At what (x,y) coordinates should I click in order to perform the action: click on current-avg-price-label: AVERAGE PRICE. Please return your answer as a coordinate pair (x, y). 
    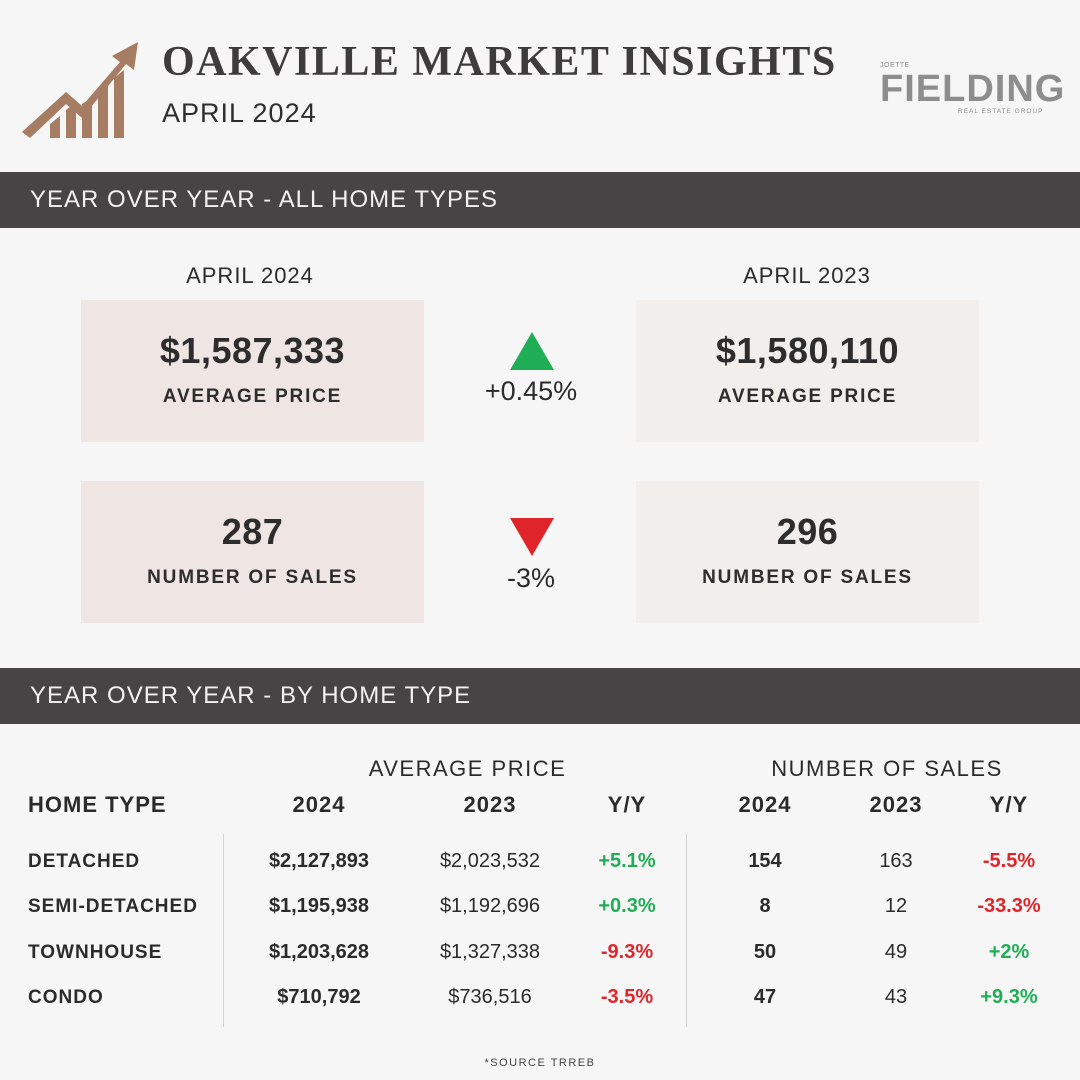
    Looking at the image, I should click on (252, 396).